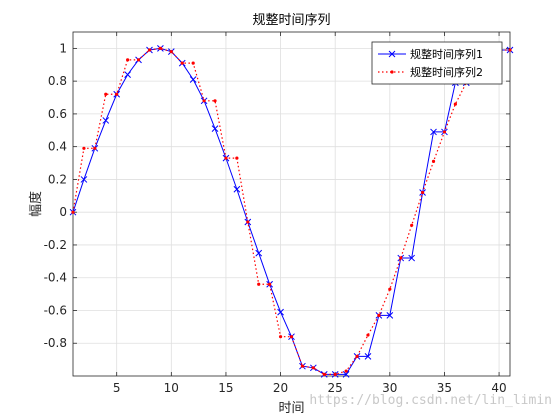 This screenshot has height=420, width=560. What do you see at coordinates (55, 278) in the screenshot?
I see `y-tick-label: -0.4` at bounding box center [55, 278].